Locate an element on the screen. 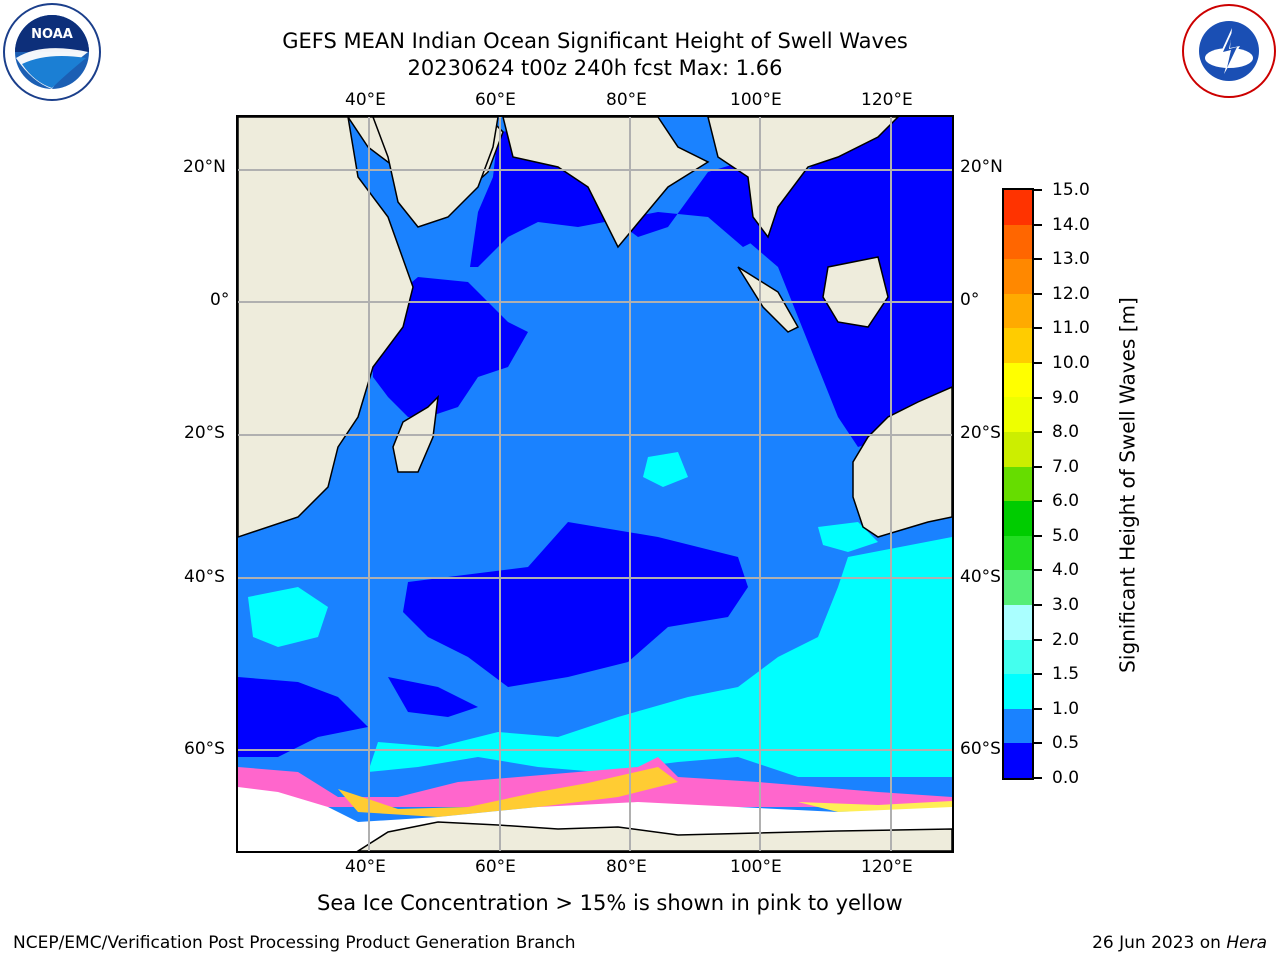  lat-label-right: 20°N is located at coordinates (981, 167).